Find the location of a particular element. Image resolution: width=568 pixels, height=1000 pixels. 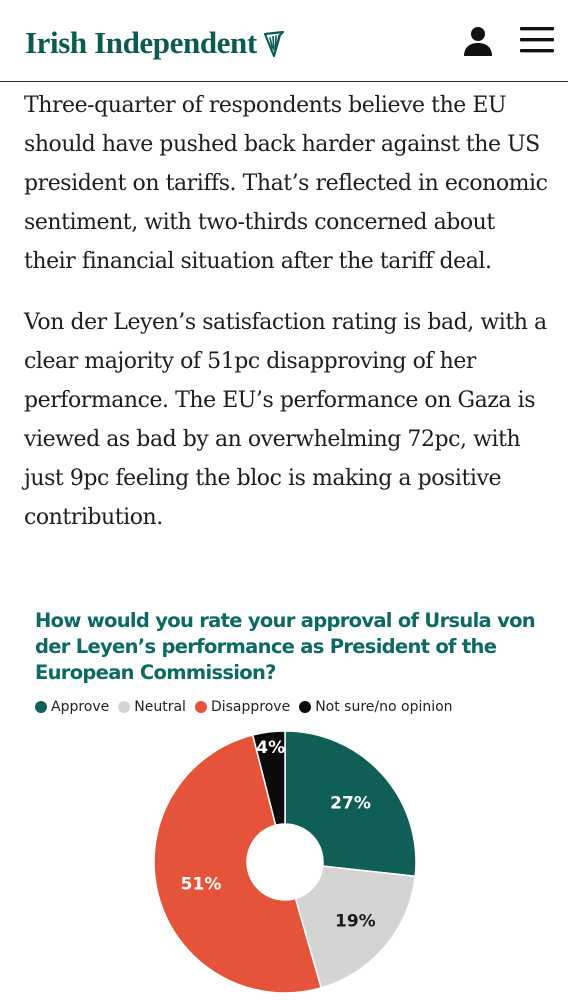

pie-slice-disapprove is located at coordinates (238, 864).